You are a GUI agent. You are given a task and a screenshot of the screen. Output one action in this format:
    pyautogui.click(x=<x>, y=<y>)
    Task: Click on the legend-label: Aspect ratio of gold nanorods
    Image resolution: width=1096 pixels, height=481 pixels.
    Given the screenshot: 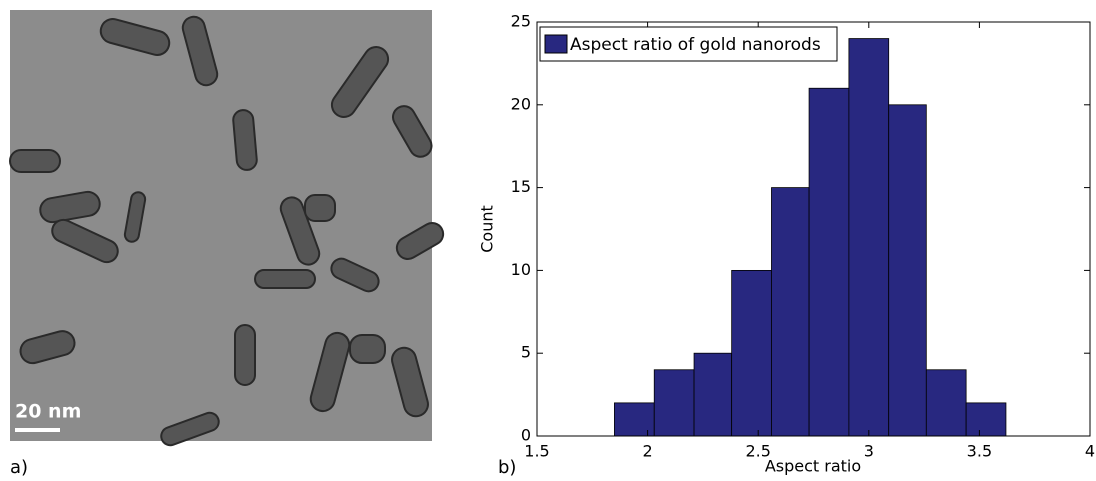 What is the action you would take?
    pyautogui.click(x=695, y=45)
    